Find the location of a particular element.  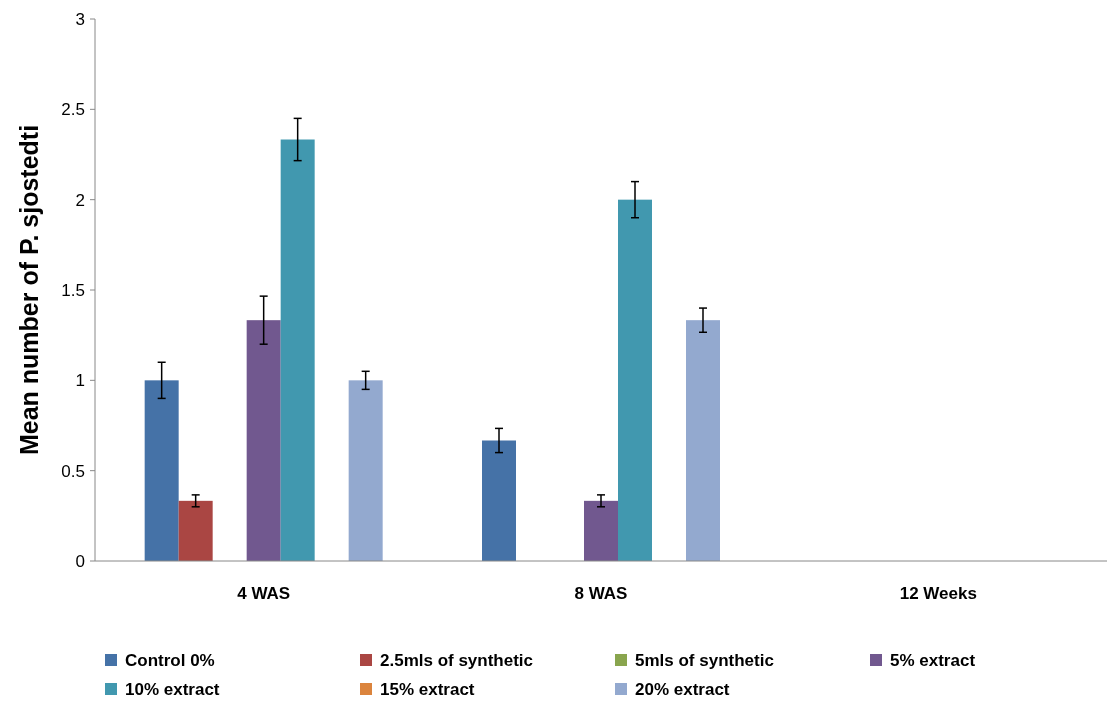

y-tick-label: 2 is located at coordinates (80, 200).